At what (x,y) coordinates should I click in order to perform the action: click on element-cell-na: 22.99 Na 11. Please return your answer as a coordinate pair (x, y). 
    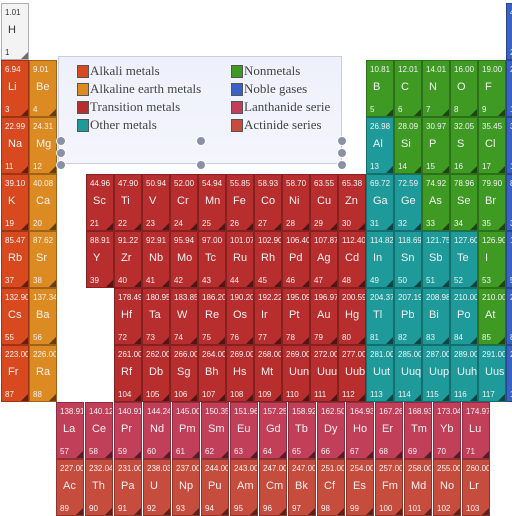
    Looking at the image, I should click on (15, 145).